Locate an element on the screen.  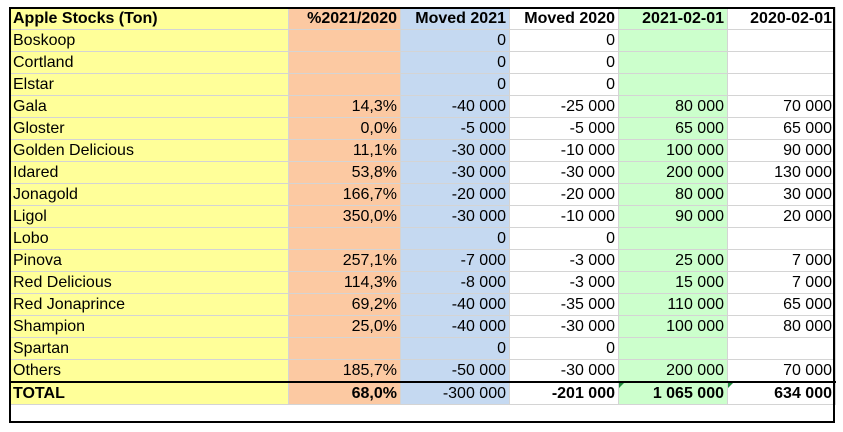
cell-moved-2021: -8 000 is located at coordinates (455, 282).